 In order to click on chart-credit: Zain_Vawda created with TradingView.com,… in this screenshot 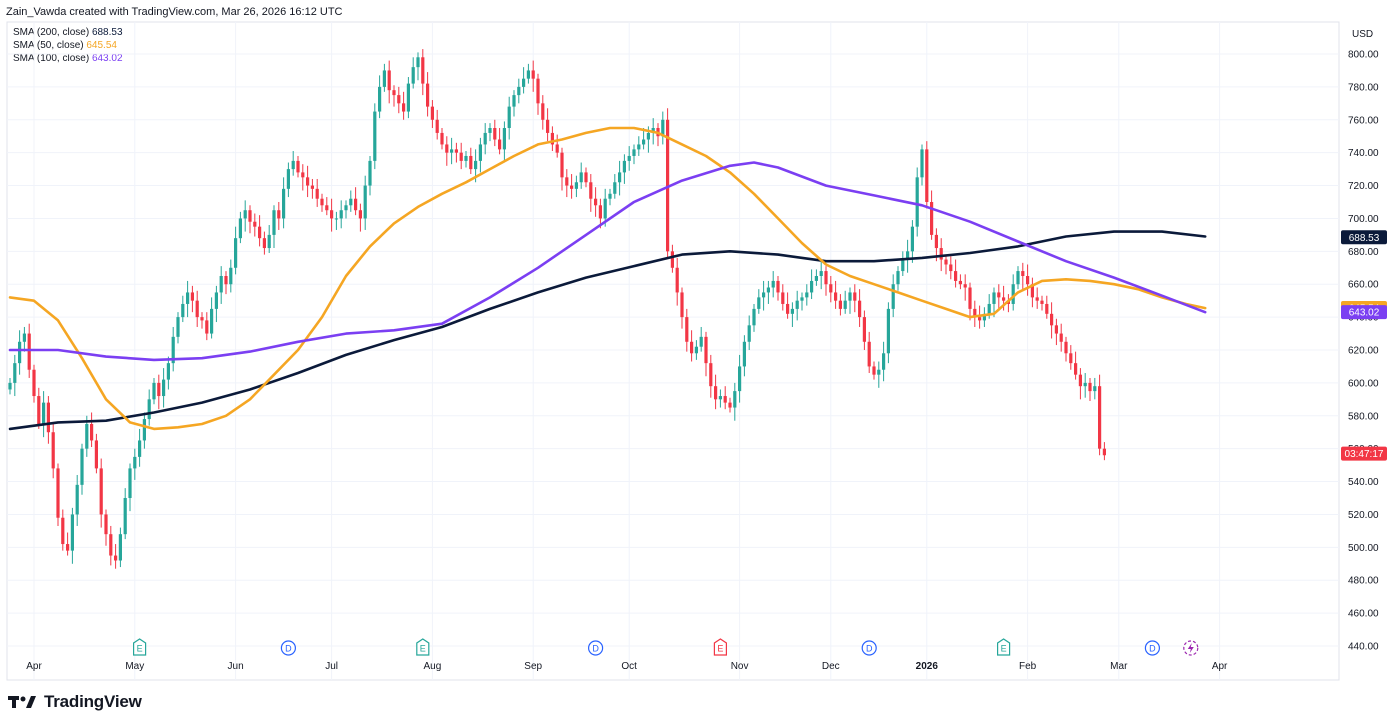, I will do `click(174, 12)`.